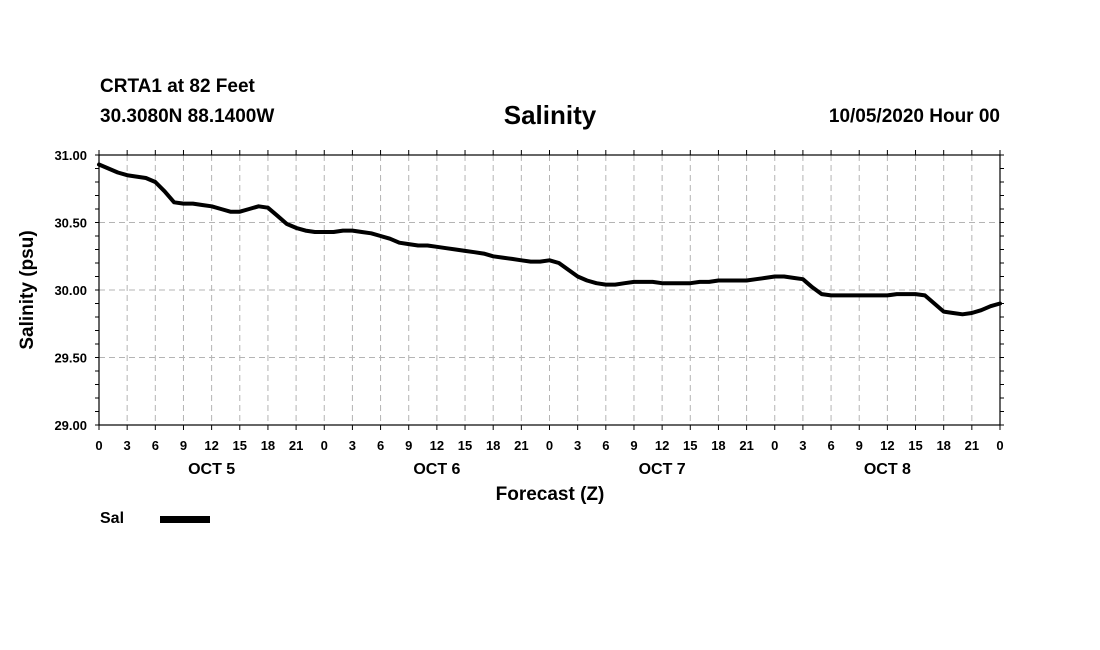  What do you see at coordinates (914, 116) in the screenshot?
I see `forecast-timestamp: 10/05/2020 Hour 00` at bounding box center [914, 116].